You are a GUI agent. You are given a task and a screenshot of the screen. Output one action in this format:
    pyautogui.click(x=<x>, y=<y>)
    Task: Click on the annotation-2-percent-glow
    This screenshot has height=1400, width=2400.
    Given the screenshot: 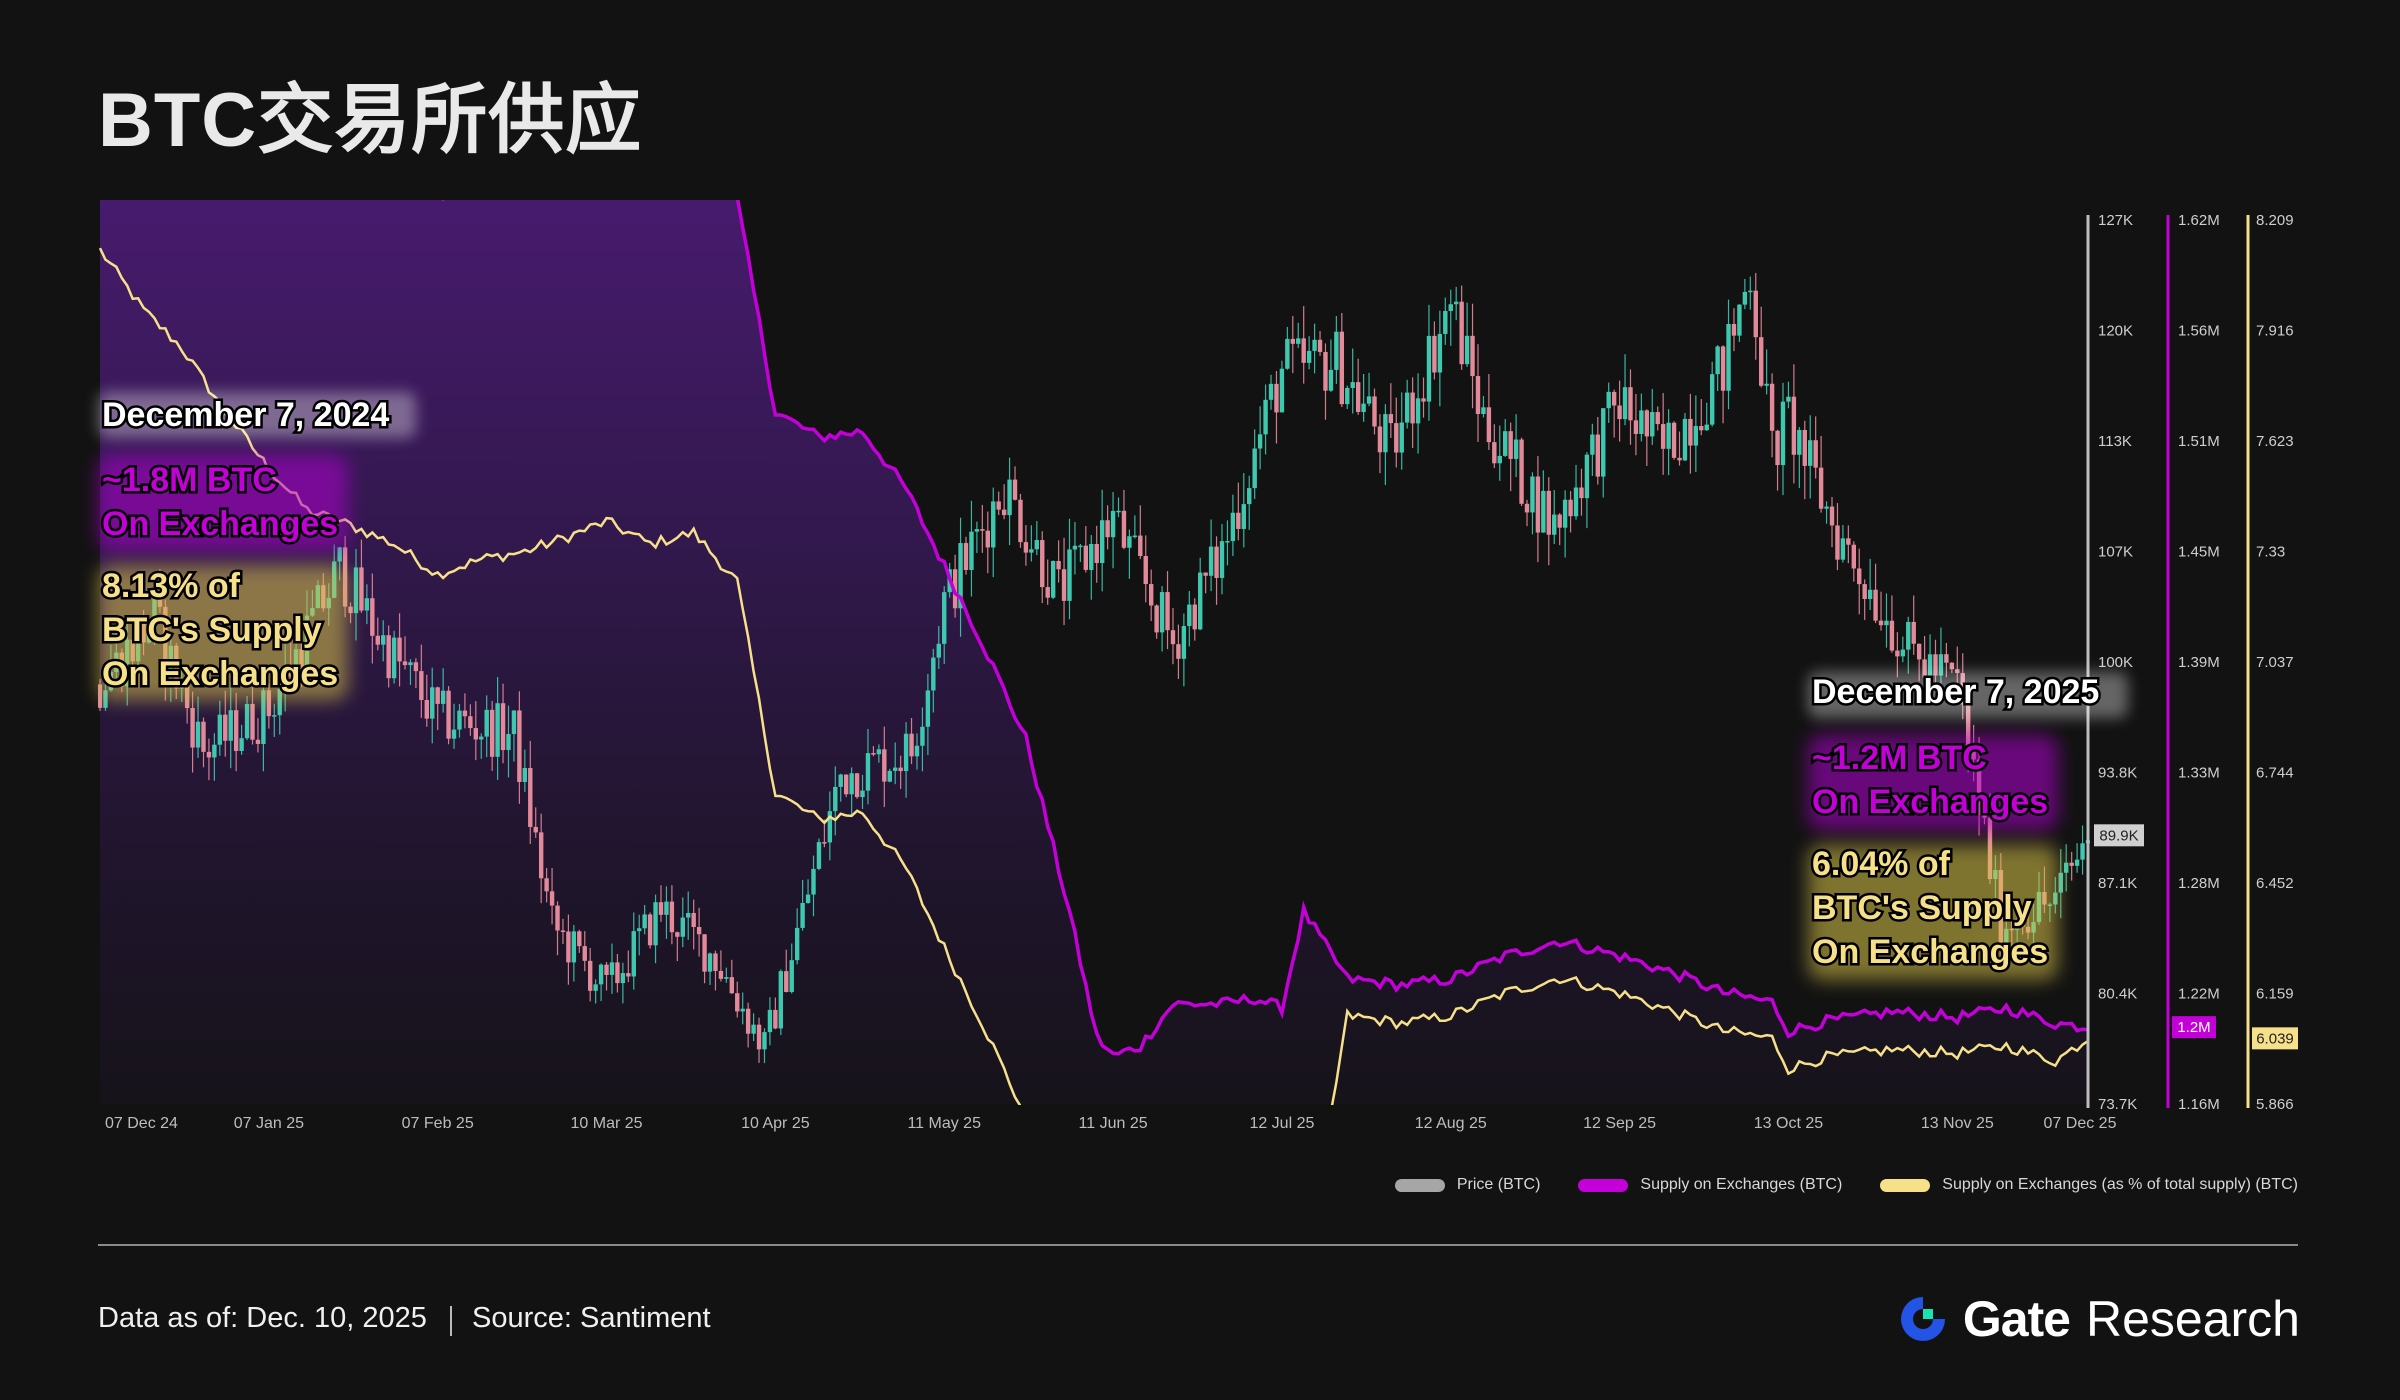 What is the action you would take?
    pyautogui.click(x=1933, y=912)
    